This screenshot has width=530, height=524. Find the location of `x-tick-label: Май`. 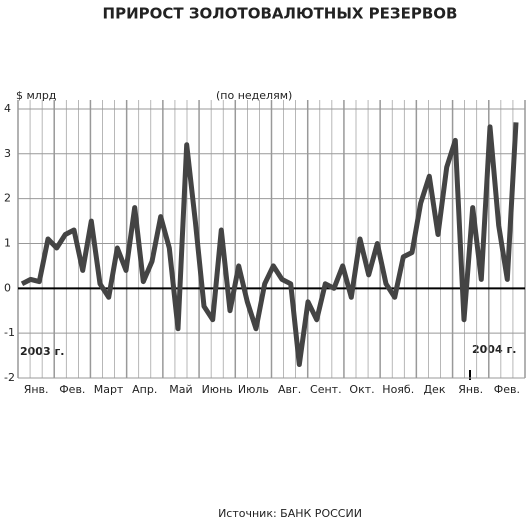

x-tick-label: Май is located at coordinates (180, 389).